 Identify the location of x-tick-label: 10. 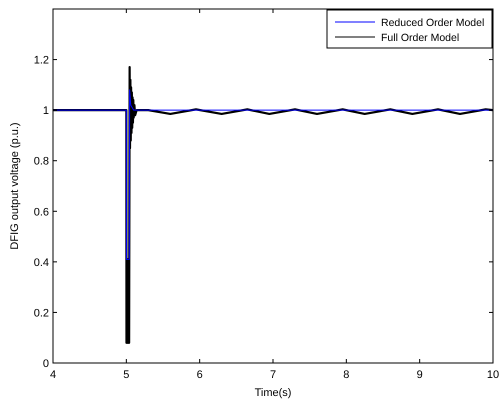
(493, 375).